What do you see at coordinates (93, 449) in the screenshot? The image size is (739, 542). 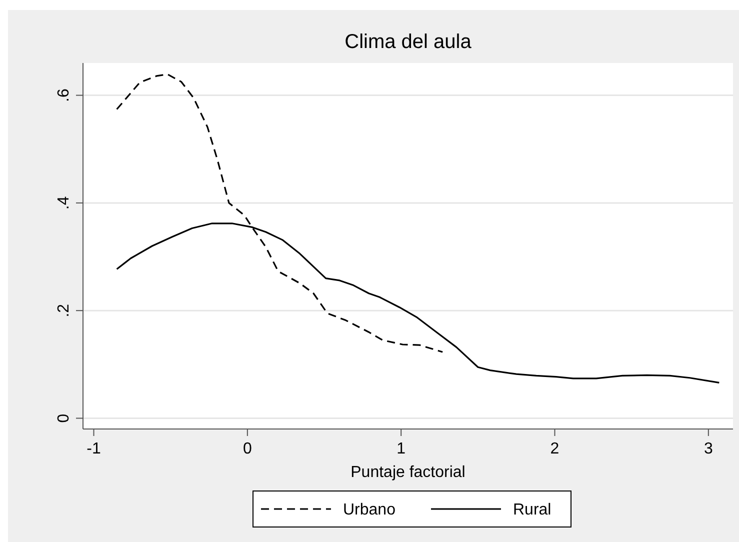 I see `x-tick-label: -1` at bounding box center [93, 449].